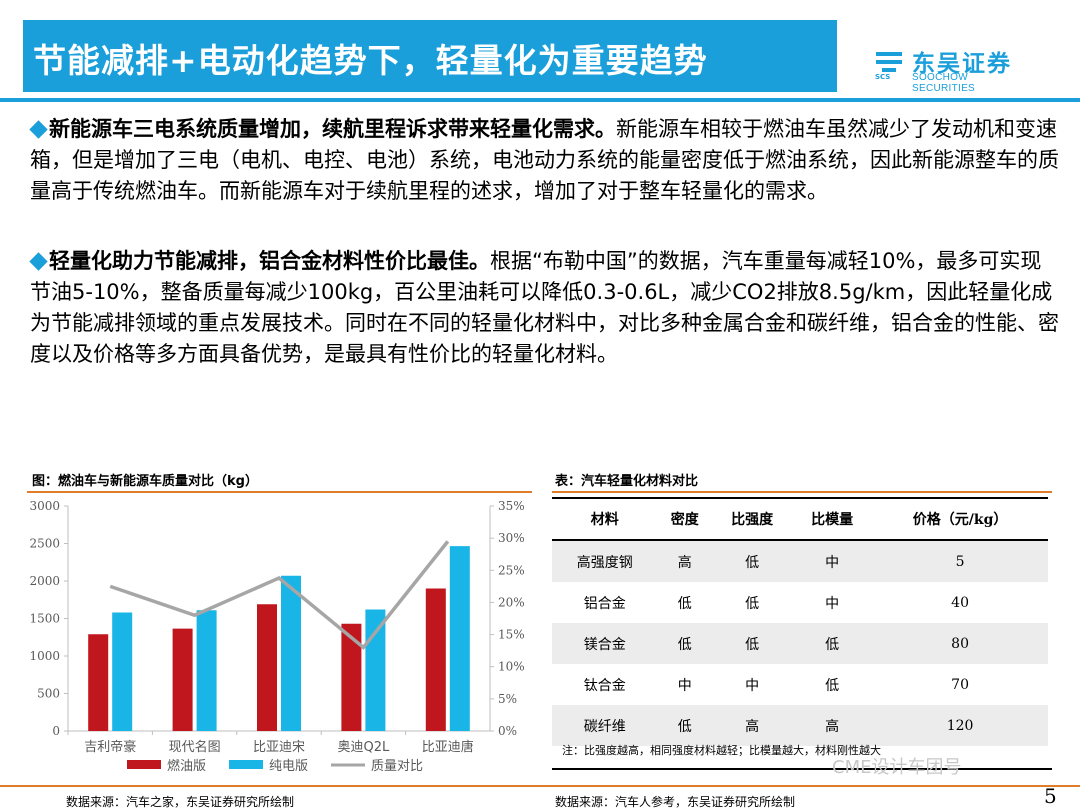 The width and height of the screenshot is (1080, 810). Describe the element at coordinates (721, 750) in the screenshot. I see `table-note: 注：比强度越高，相同强度材料越轻；比模量越大，材料刚性越大` at that location.